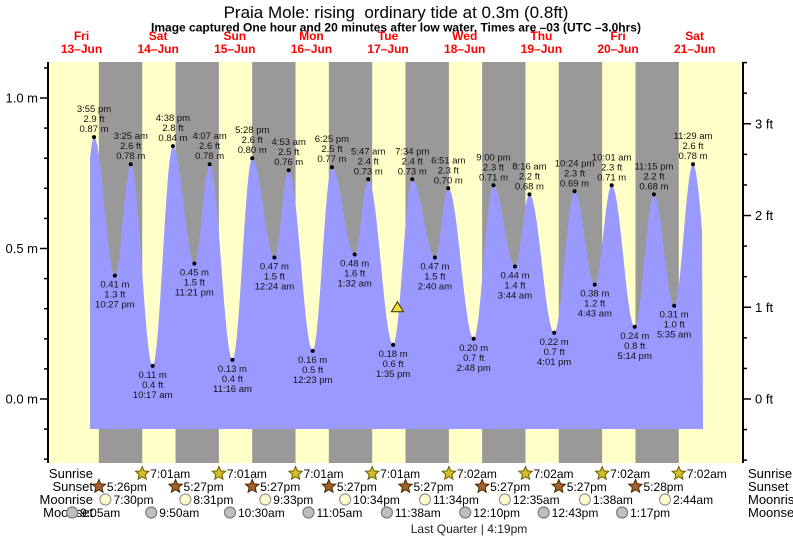  Describe the element at coordinates (81, 49) in the screenshot. I see `day-date-label: 13–Jun` at that location.